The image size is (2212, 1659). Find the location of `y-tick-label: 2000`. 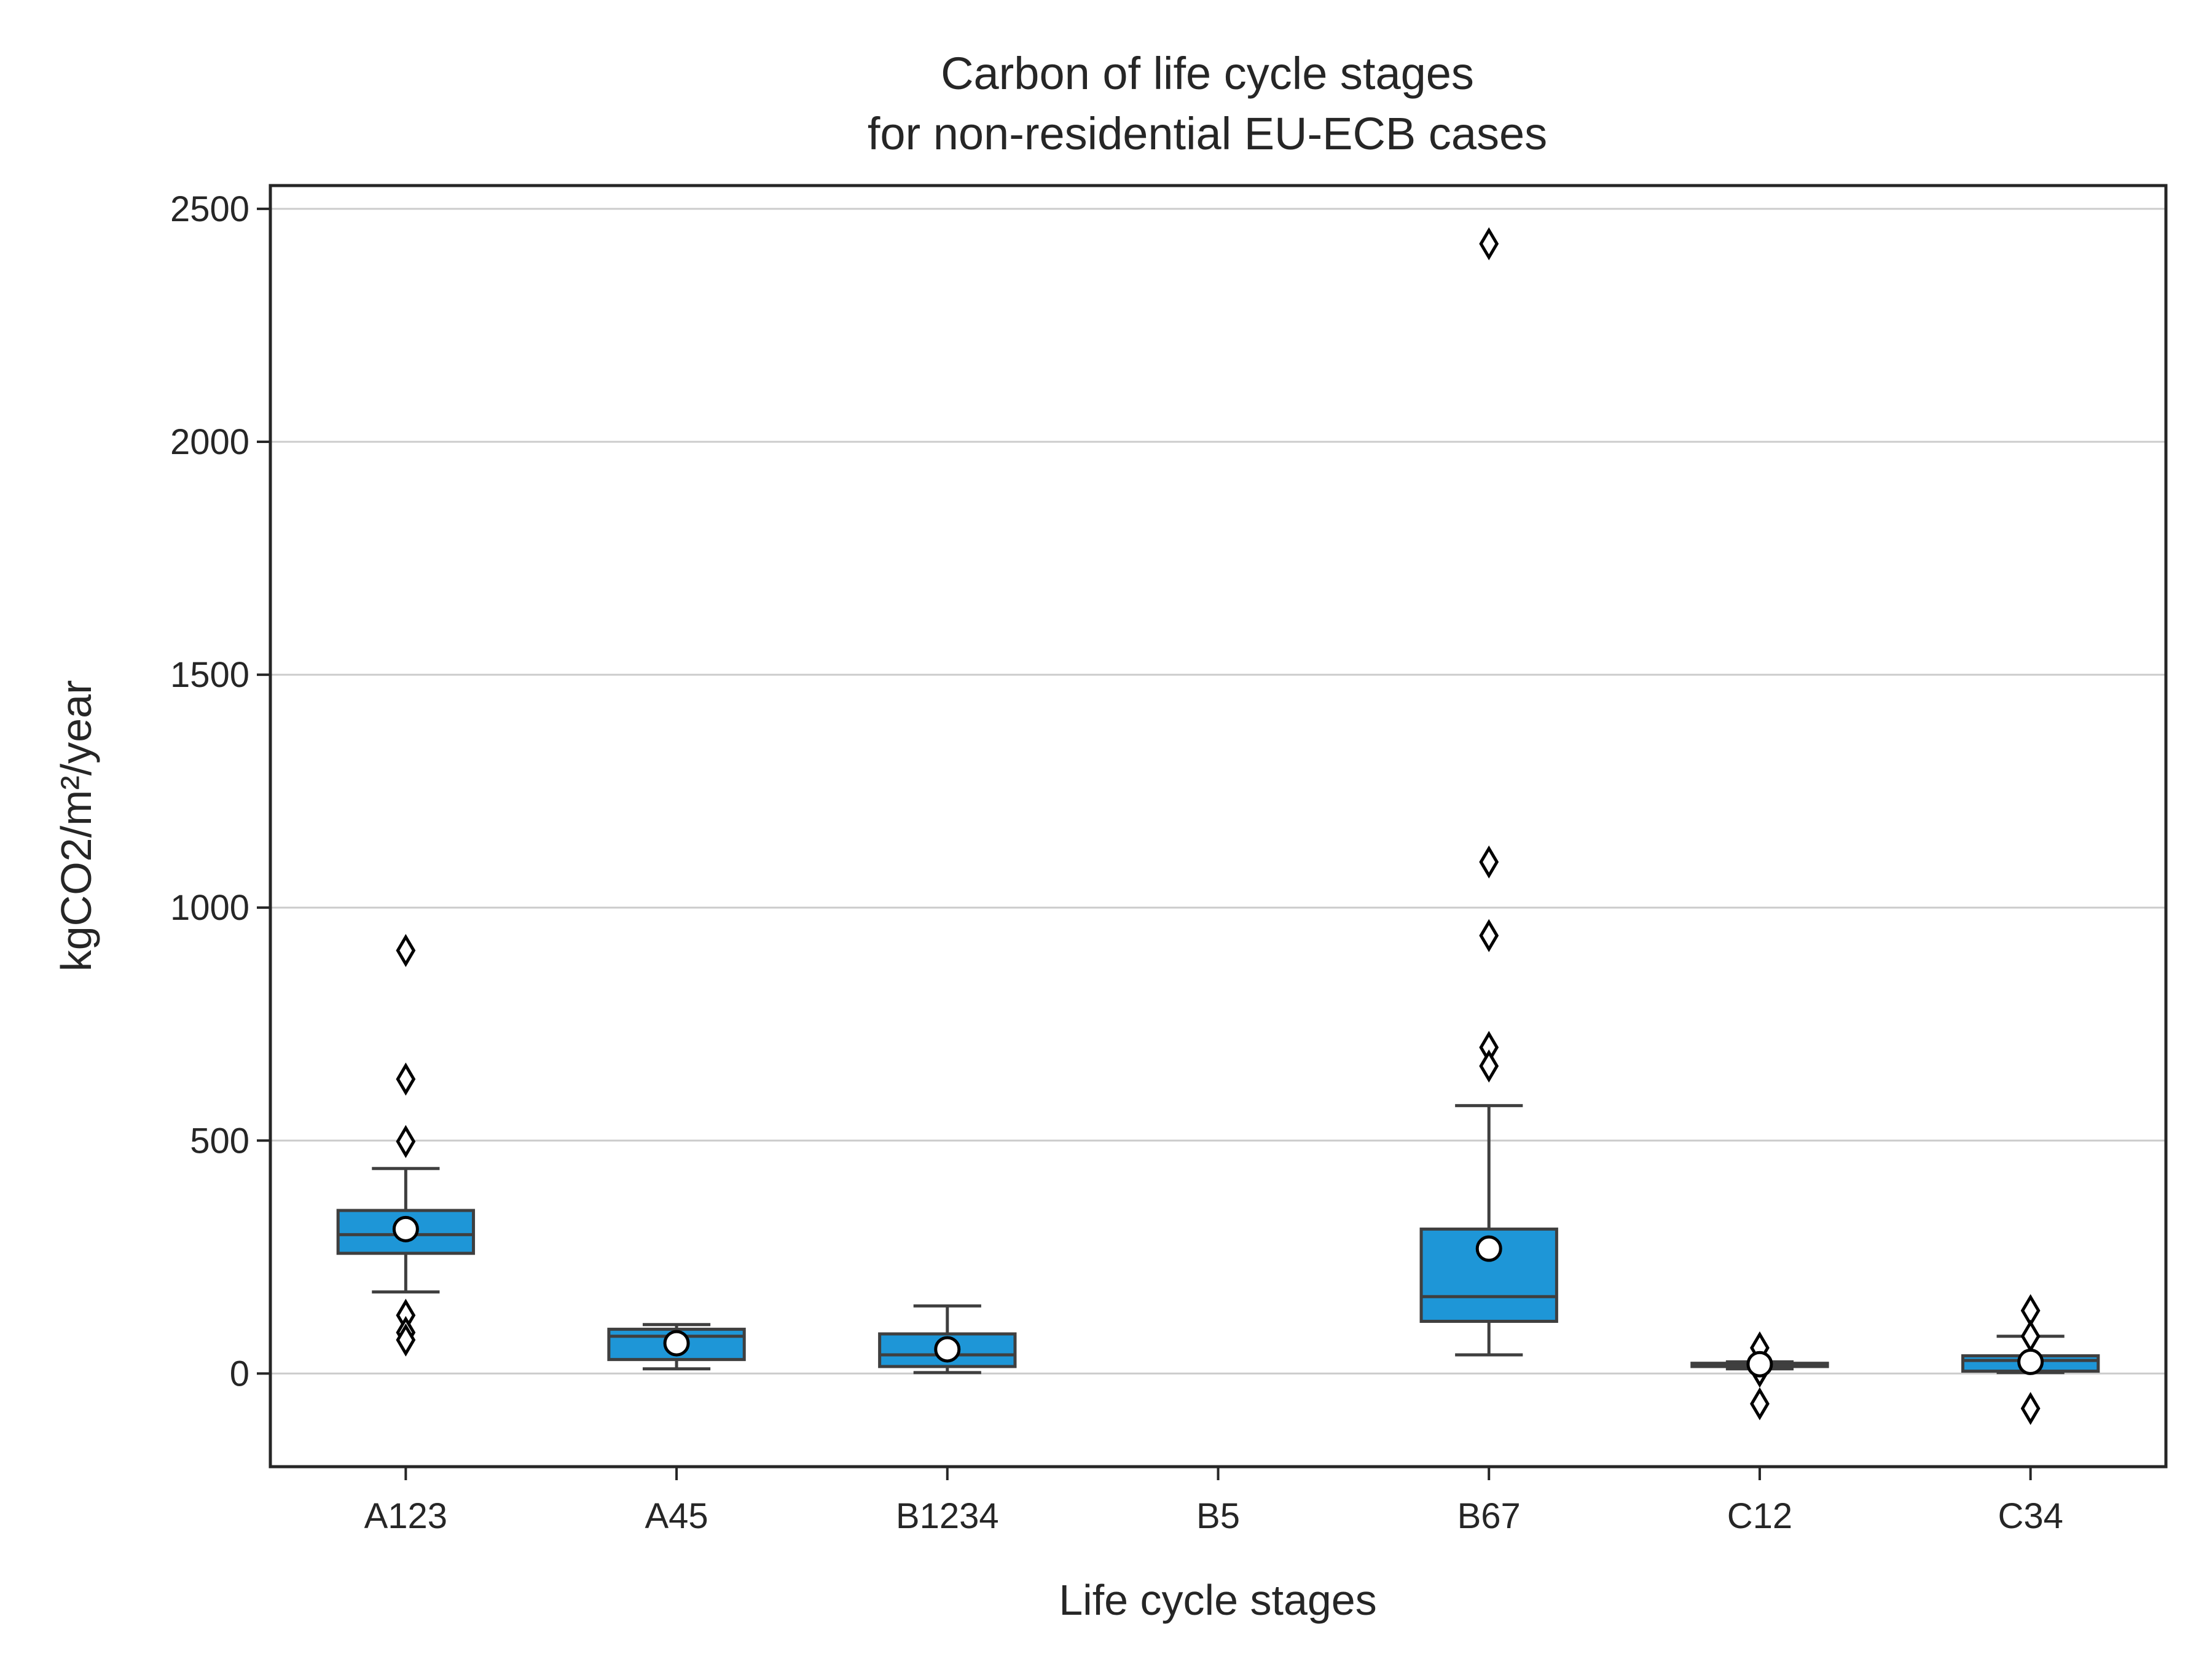

y-tick-label: 2000 is located at coordinates (209, 442).